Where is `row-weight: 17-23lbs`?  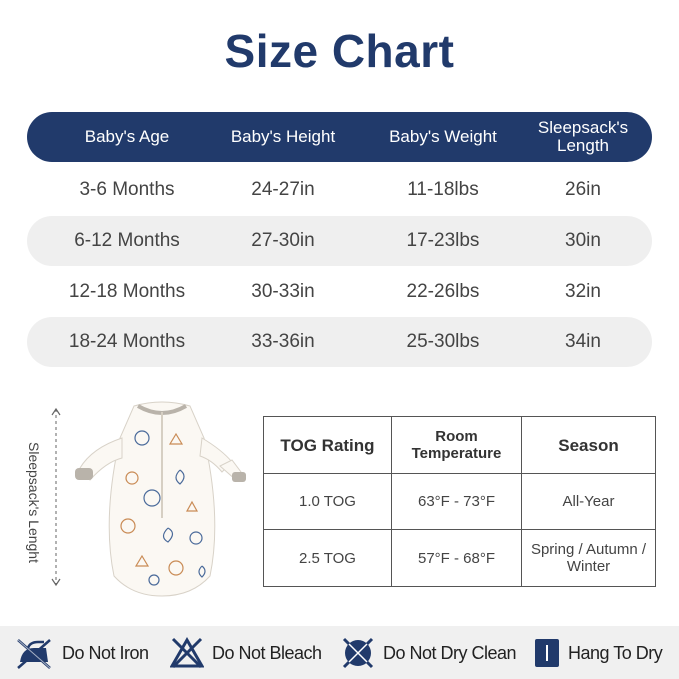
row-weight: 17-23lbs is located at coordinates (443, 240).